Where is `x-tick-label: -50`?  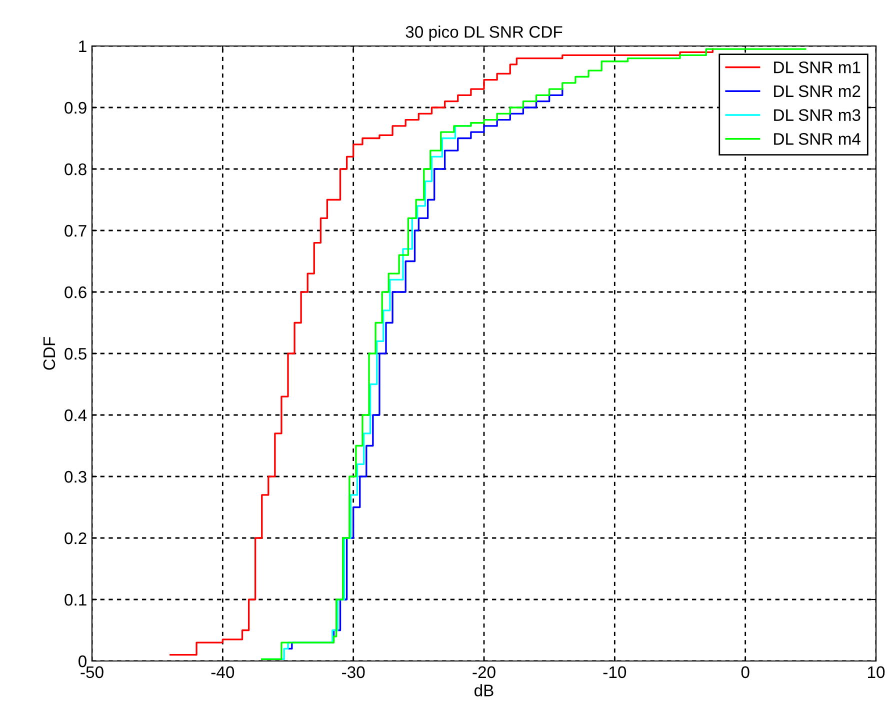 x-tick-label: -50 is located at coordinates (92, 672).